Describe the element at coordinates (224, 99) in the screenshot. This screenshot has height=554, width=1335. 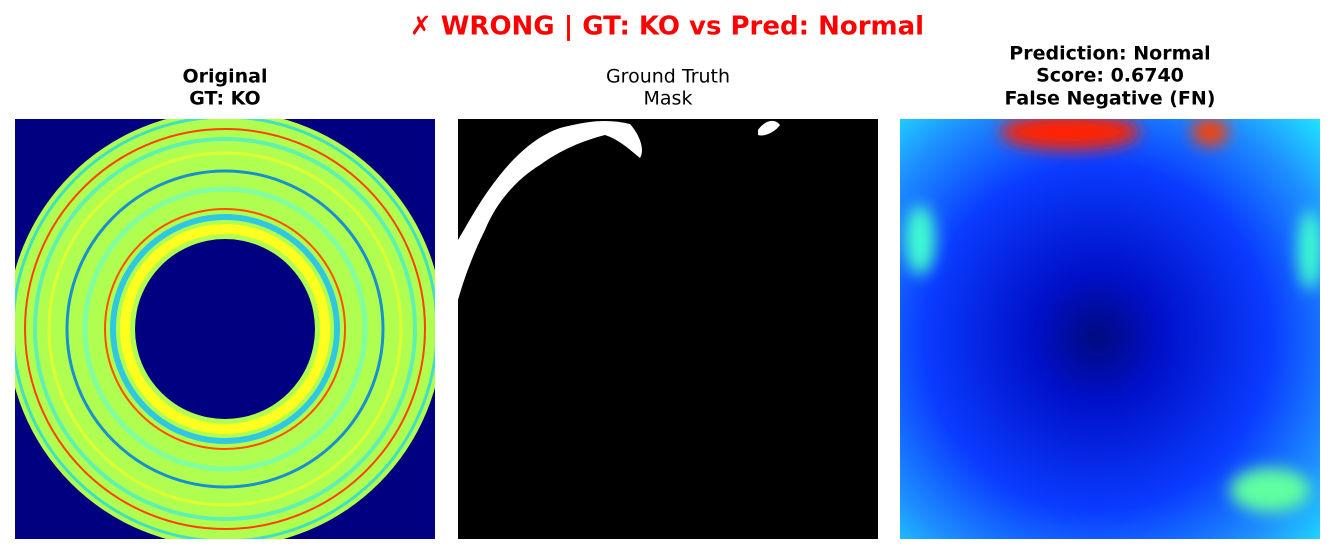
I see `panel-title: GT: KO` at that location.